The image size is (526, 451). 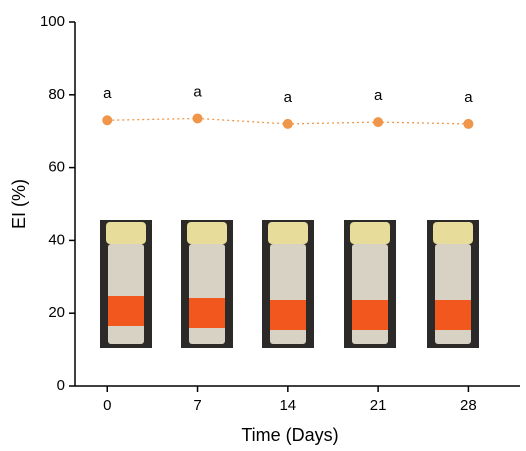 What do you see at coordinates (61, 385) in the screenshot?
I see `y-tick-label: 0` at bounding box center [61, 385].